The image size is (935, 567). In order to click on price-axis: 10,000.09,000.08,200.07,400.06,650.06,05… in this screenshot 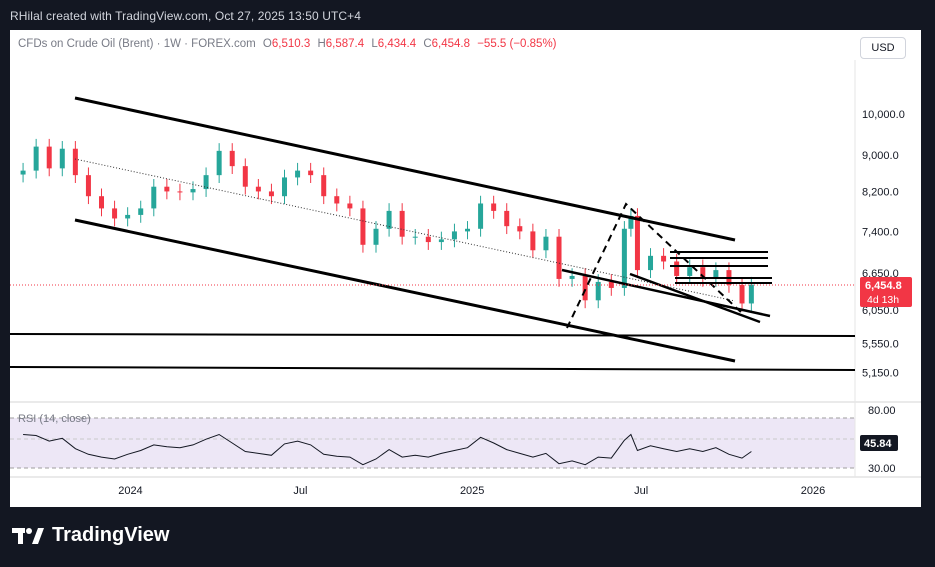, I will do `click(883, 244)`.